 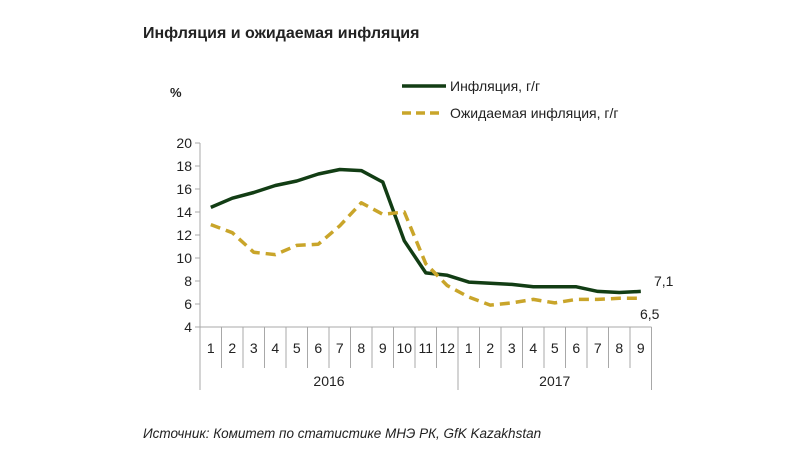 What do you see at coordinates (425, 348) in the screenshot?
I see `x-tick-label: 11` at bounding box center [425, 348].